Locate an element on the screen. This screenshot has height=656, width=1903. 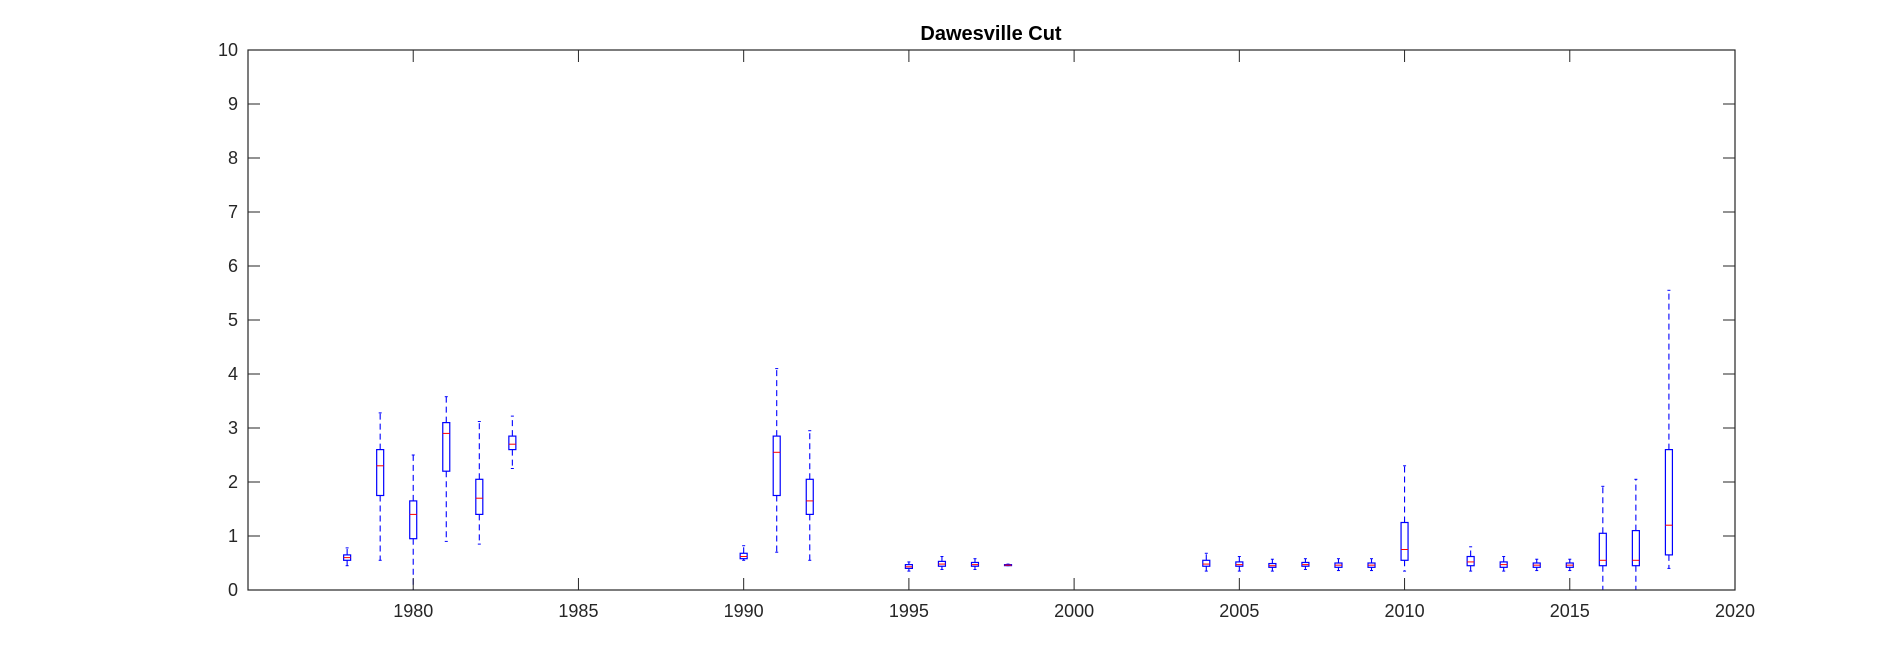
box-2004 is located at coordinates (1206, 562).